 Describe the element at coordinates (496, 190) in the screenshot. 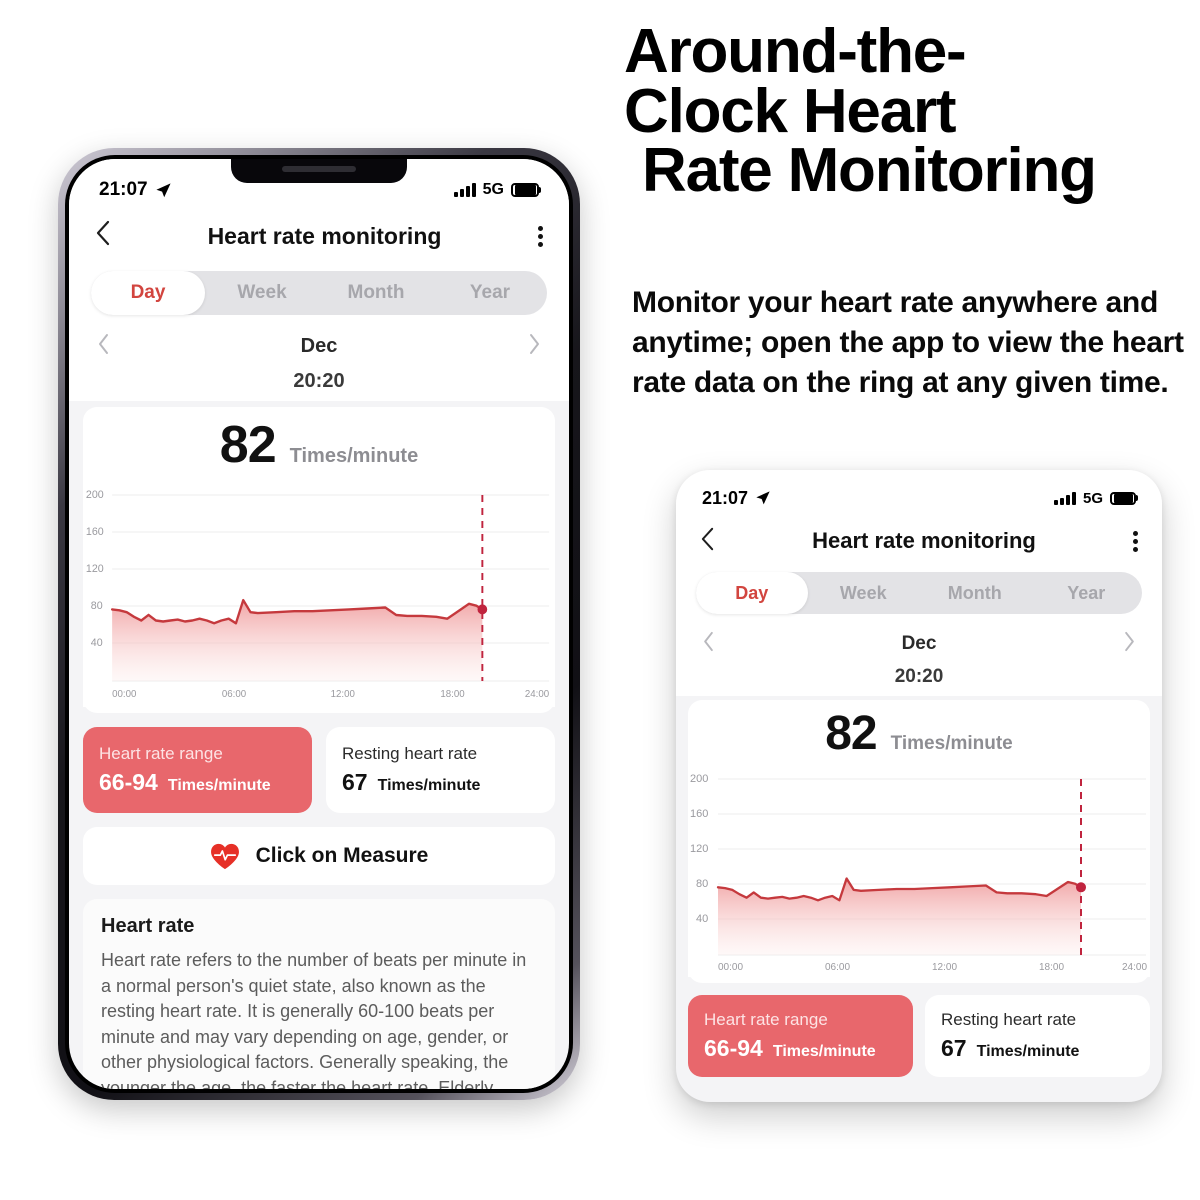

I see `status-bar-right: 5G` at that location.